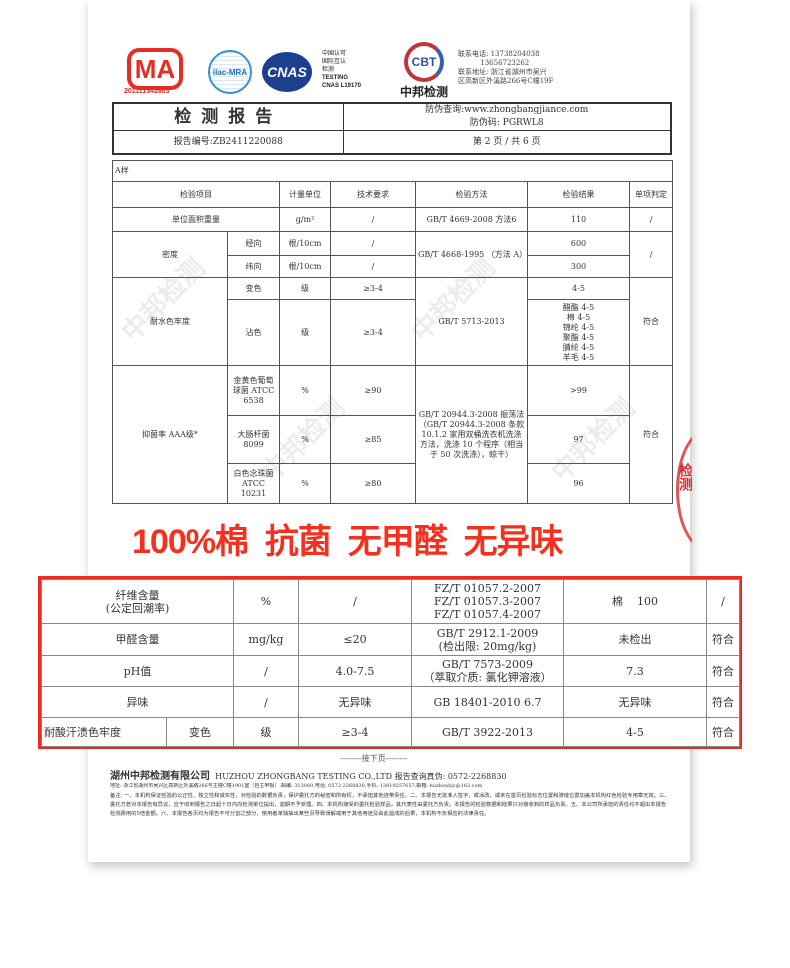  Describe the element at coordinates (253, 439) in the screenshot. I see `sub-item: 大肠杆菌 8099` at that location.